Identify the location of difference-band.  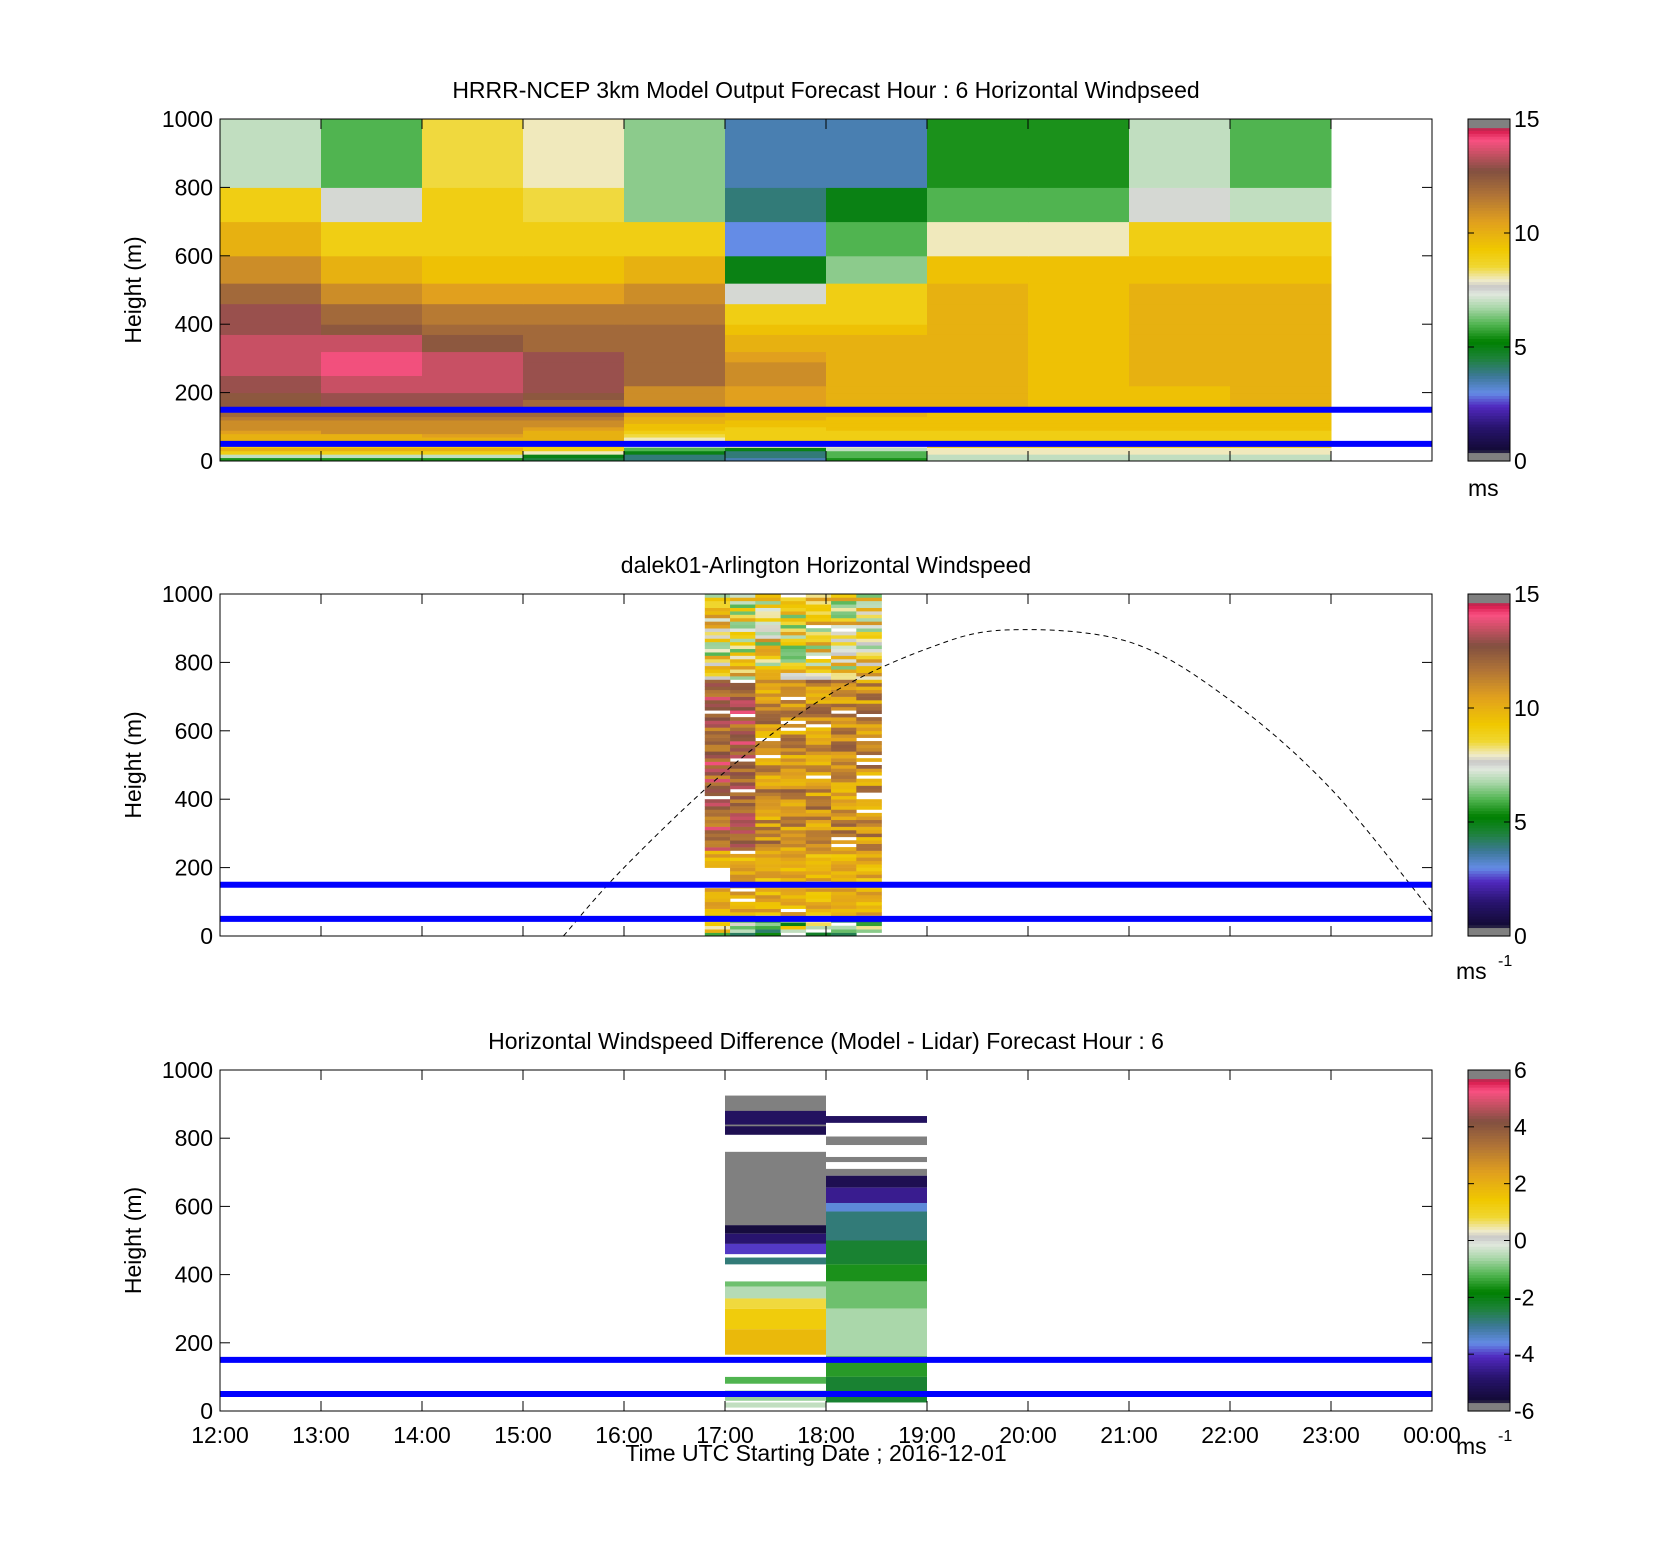
(775, 1130).